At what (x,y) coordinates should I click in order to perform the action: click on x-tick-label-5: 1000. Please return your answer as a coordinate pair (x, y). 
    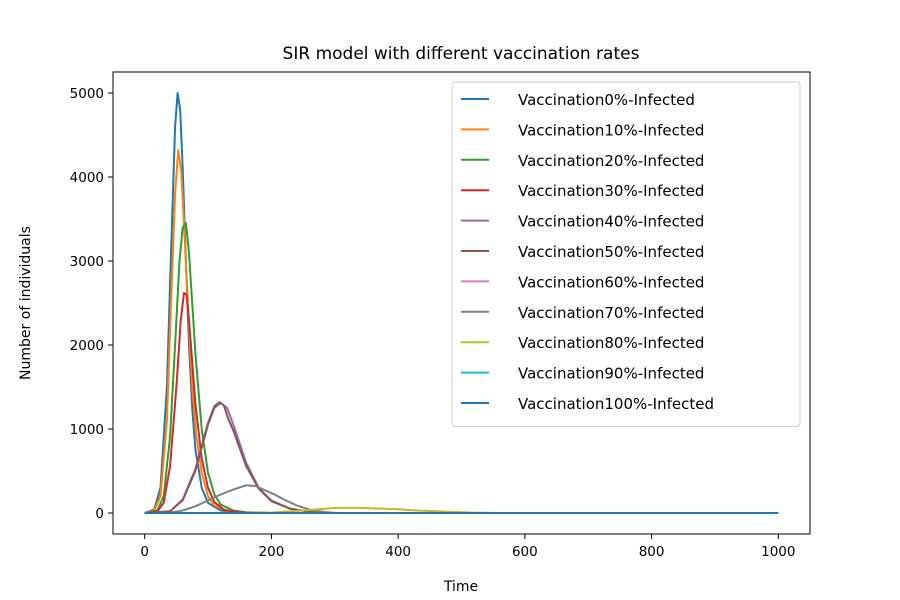
    Looking at the image, I should click on (778, 552).